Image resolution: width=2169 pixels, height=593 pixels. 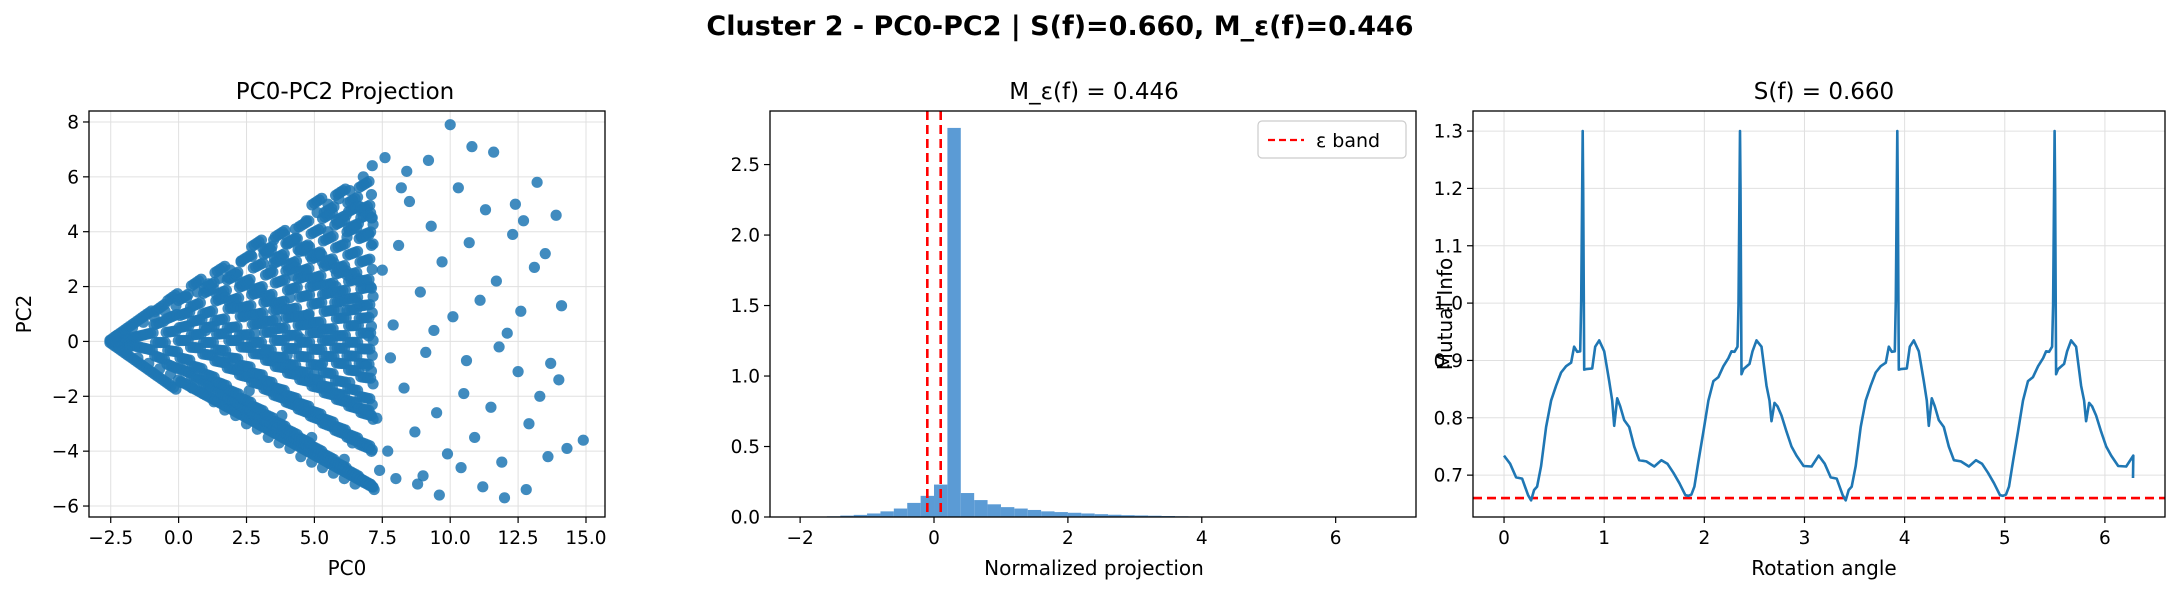 I want to click on x-tick-label: 15.0, so click(x=585, y=538).